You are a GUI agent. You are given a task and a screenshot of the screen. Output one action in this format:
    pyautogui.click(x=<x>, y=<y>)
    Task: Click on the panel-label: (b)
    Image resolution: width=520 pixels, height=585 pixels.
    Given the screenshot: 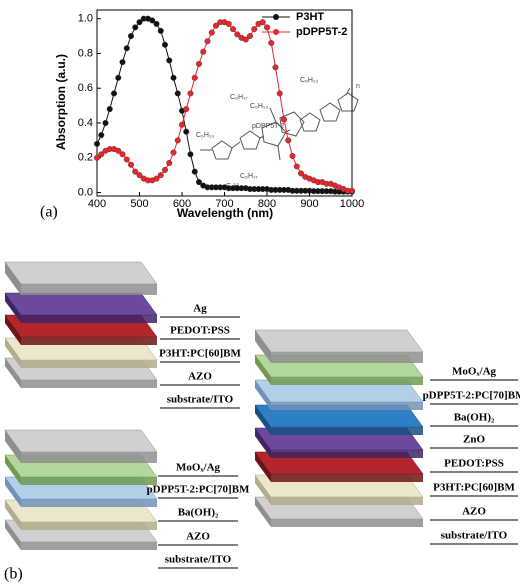 What is the action you would take?
    pyautogui.click(x=13, y=574)
    